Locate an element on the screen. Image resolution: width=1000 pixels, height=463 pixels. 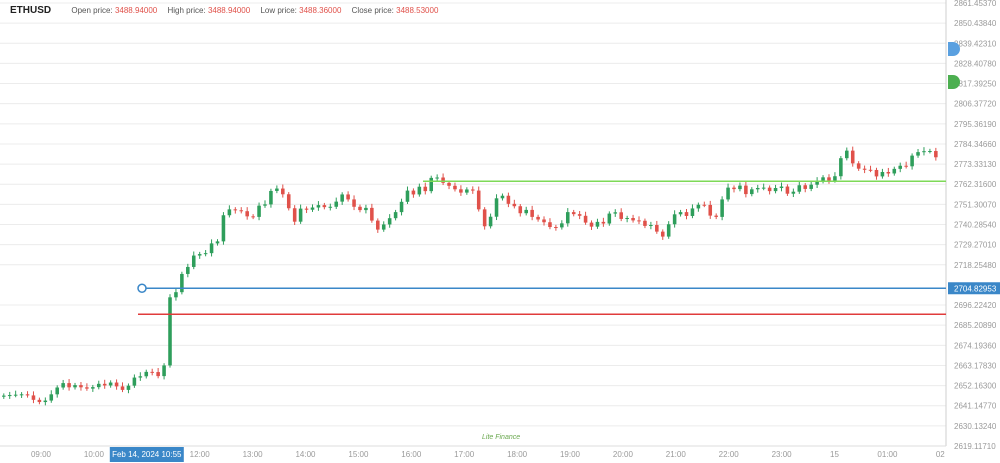
x-tick-label: 20:00 is located at coordinates (623, 454).